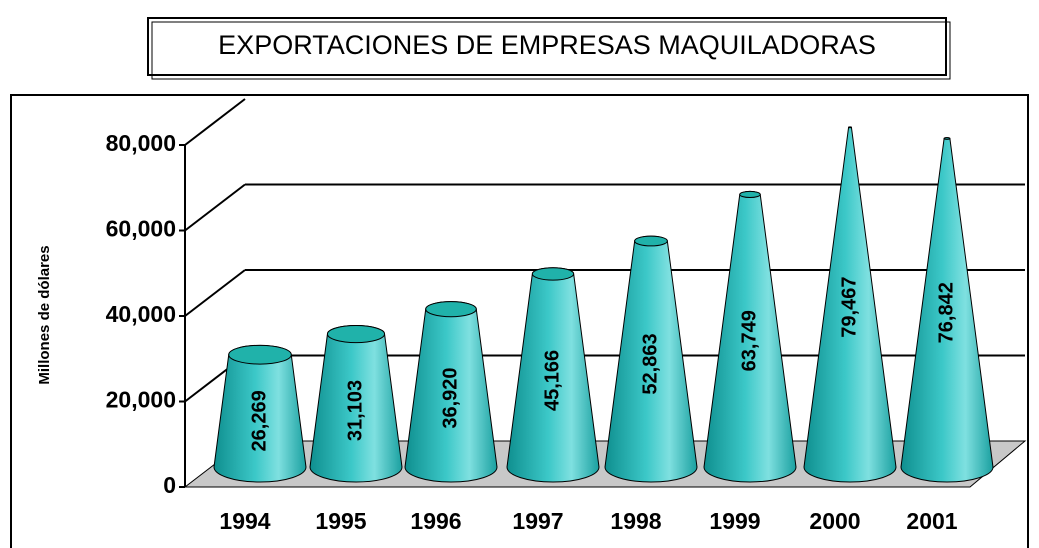  I want to click on x-tick-label: 1995, so click(340, 521).